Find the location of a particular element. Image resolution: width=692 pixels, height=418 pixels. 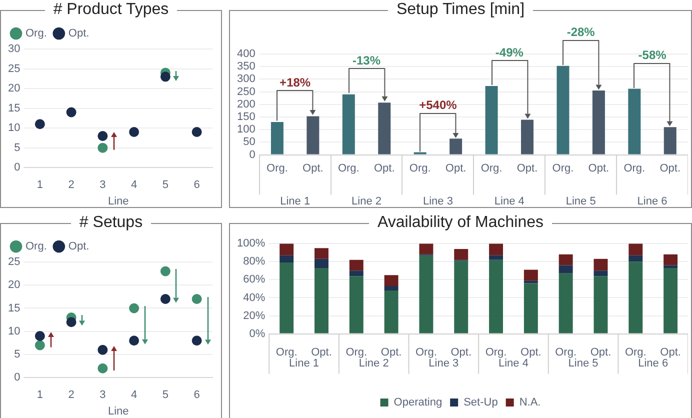

annotation: -13% is located at coordinates (366, 61).